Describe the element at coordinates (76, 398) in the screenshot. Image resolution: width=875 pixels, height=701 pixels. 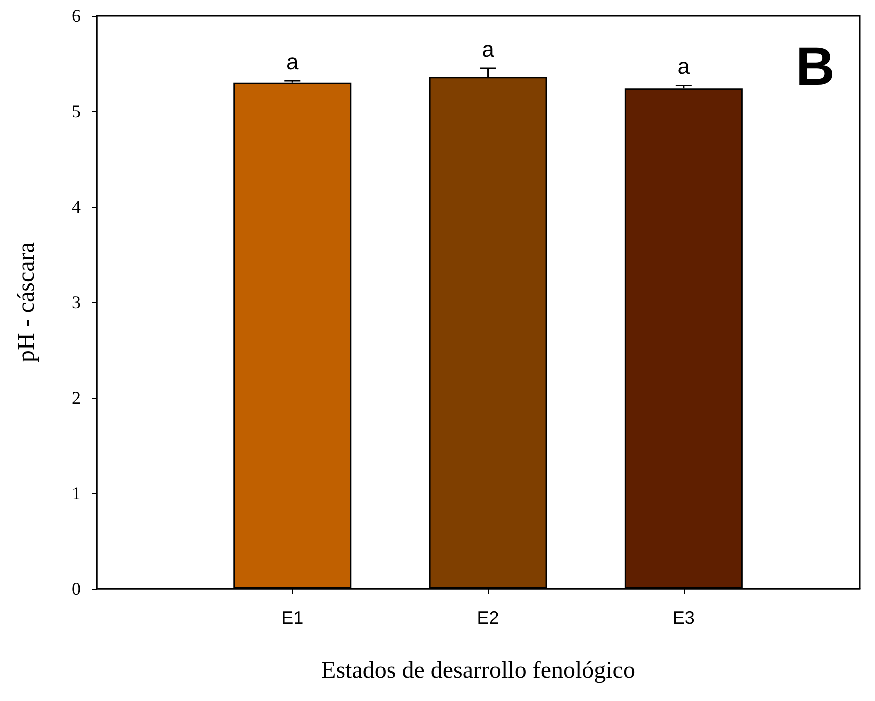
I see `y-tick-label: 2` at that location.